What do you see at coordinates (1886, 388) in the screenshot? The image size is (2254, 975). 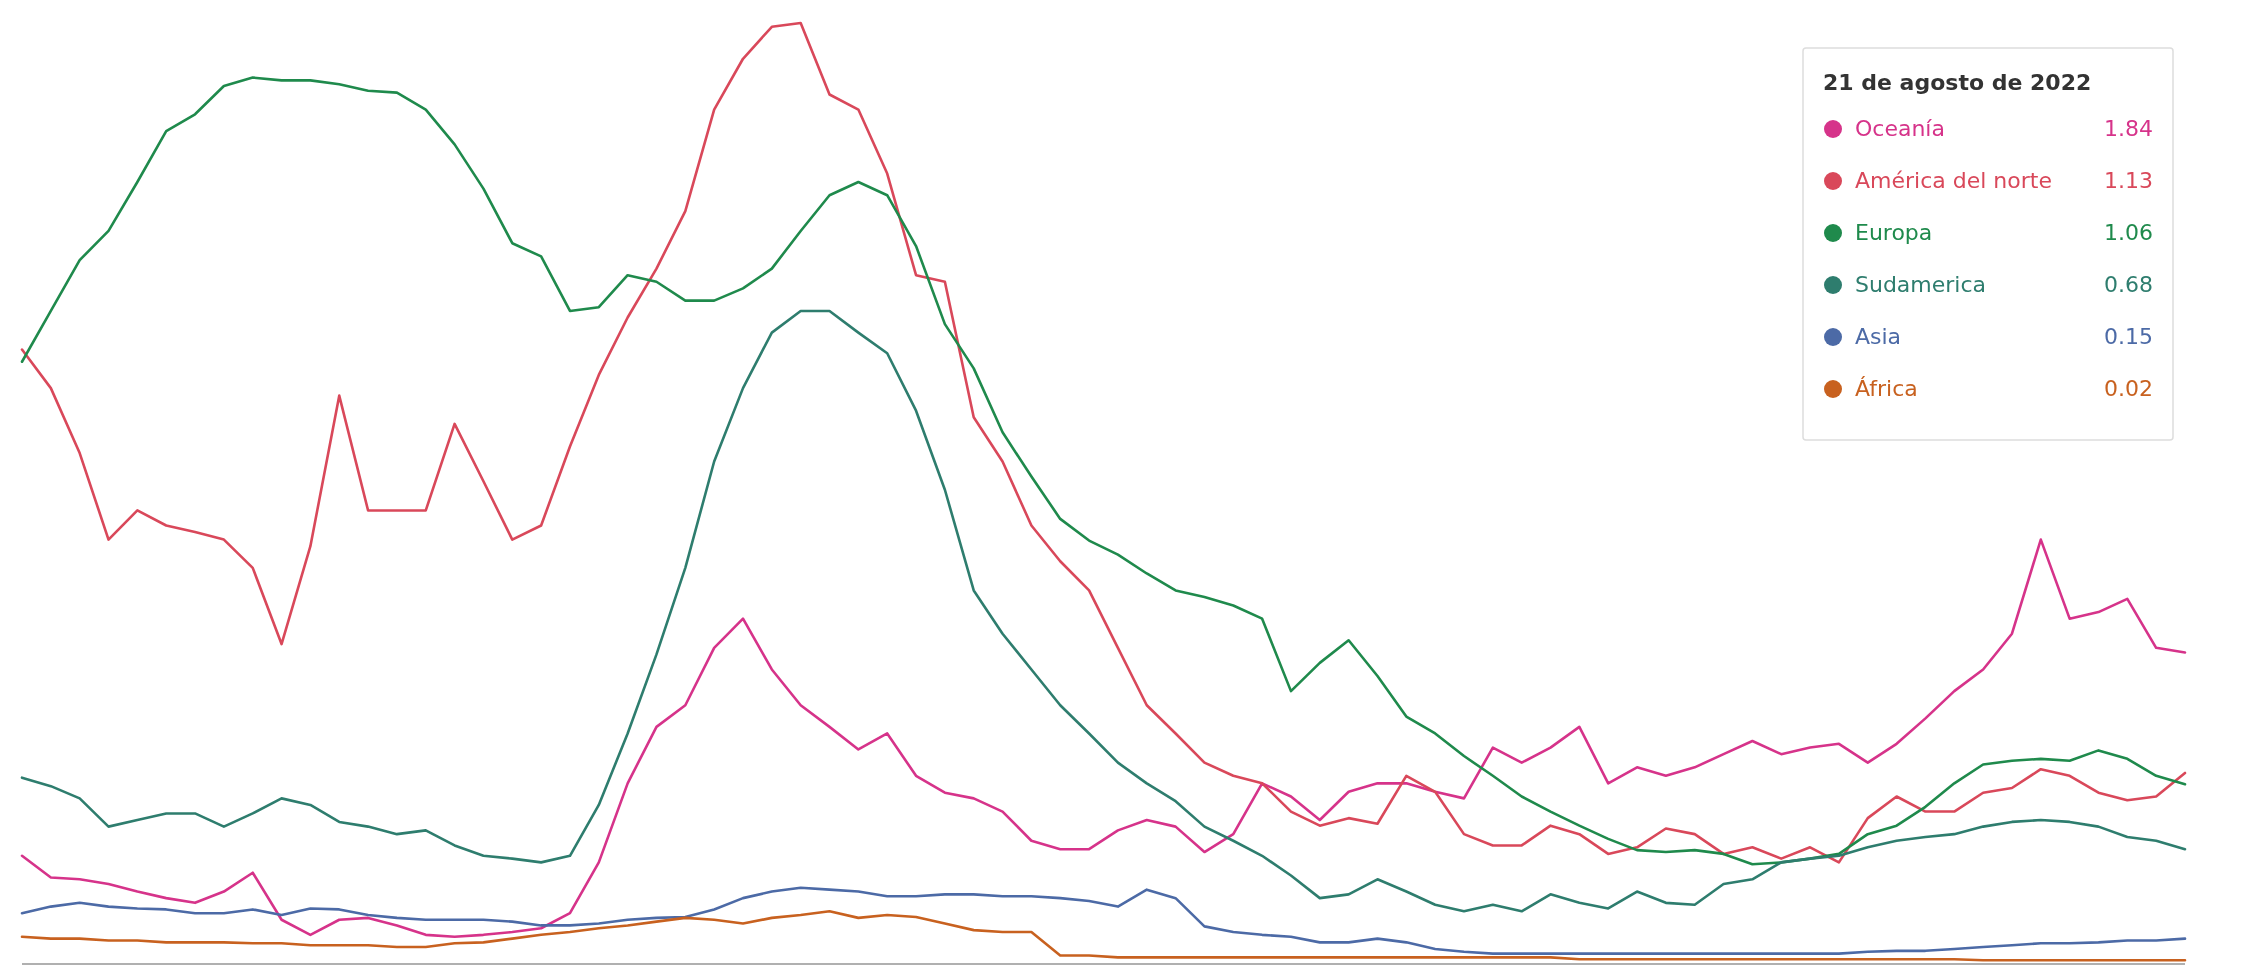 I see `legend-label: África` at bounding box center [1886, 388].